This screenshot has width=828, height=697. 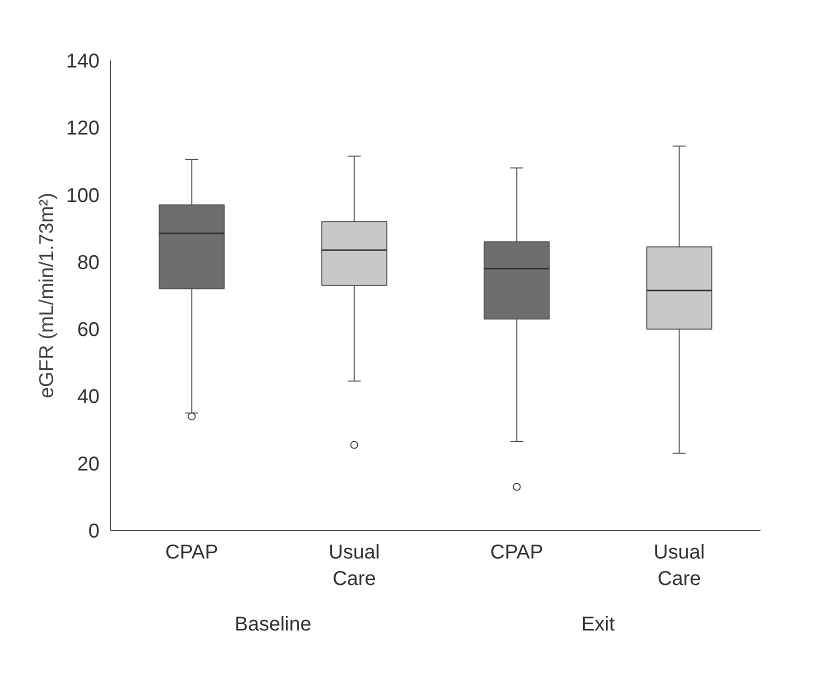 I want to click on y-tick-label: 60, so click(x=88, y=330).